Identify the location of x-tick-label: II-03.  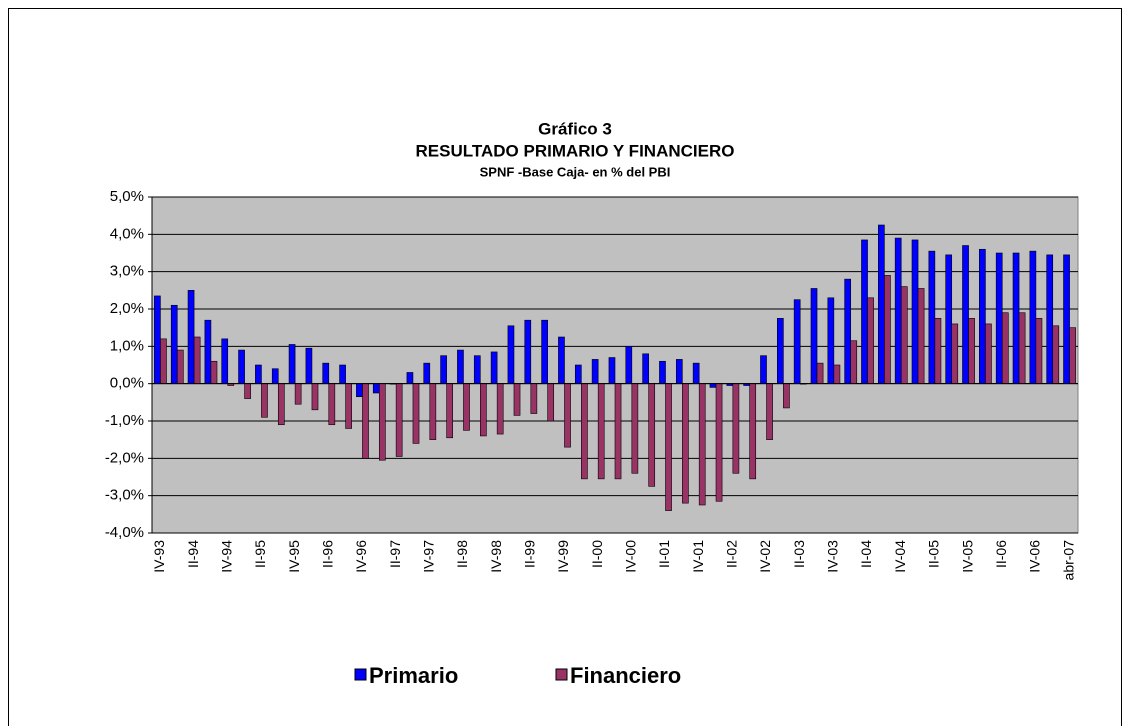
(799, 554).